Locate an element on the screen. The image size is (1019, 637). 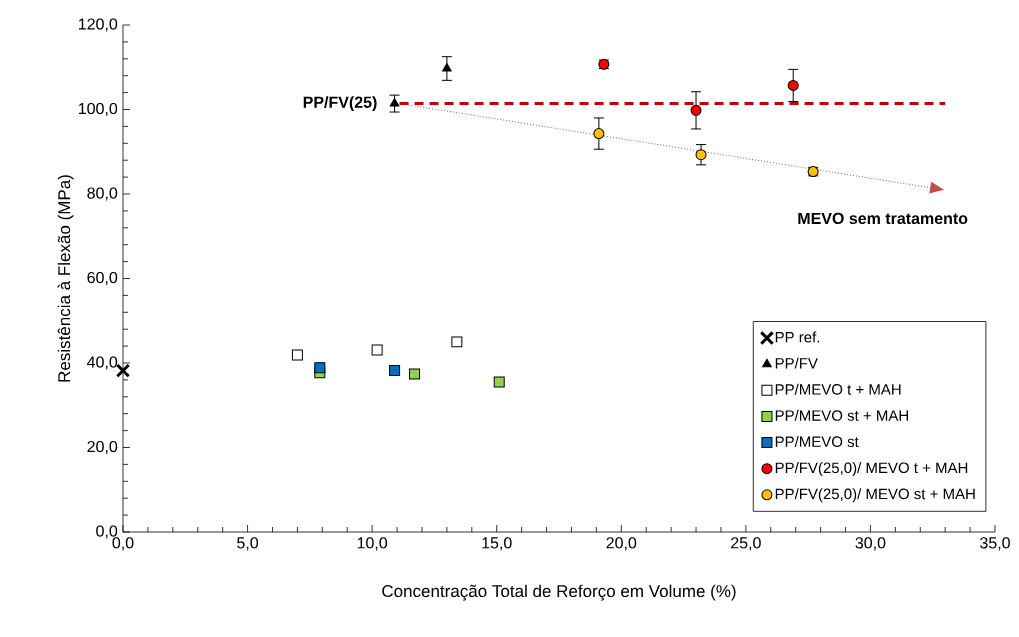
x-tick-label: 25,0 is located at coordinates (746, 544).